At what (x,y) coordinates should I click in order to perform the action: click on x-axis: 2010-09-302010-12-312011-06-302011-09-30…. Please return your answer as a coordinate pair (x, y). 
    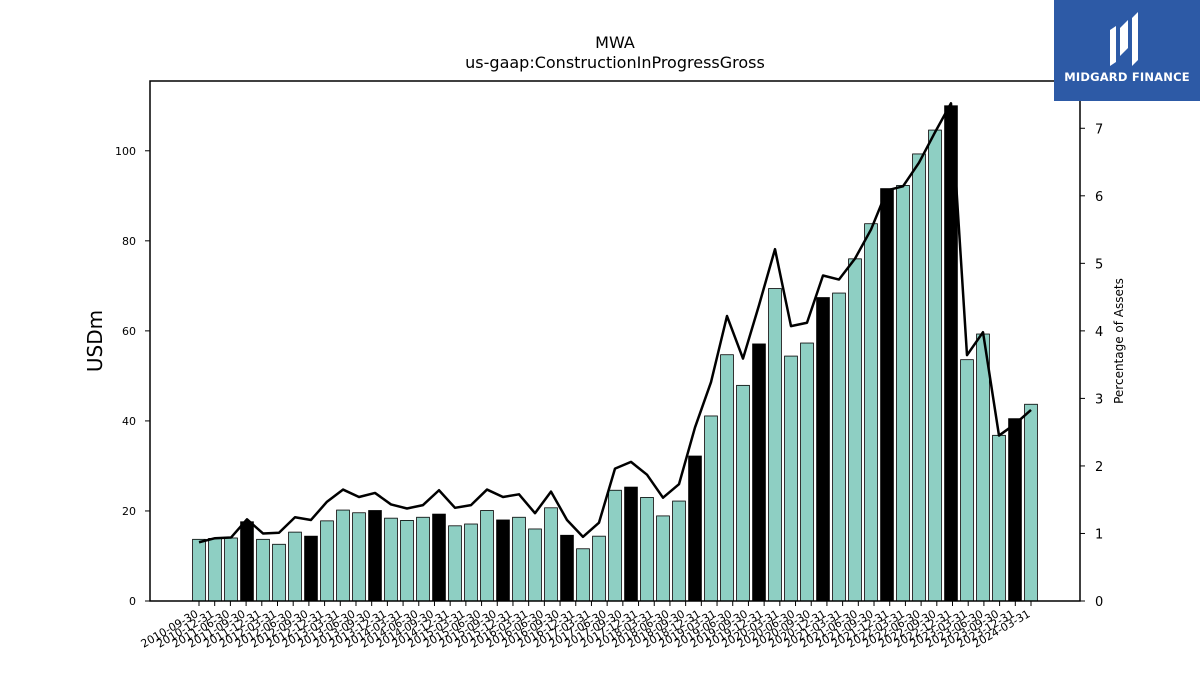
    Looking at the image, I should click on (586, 626).